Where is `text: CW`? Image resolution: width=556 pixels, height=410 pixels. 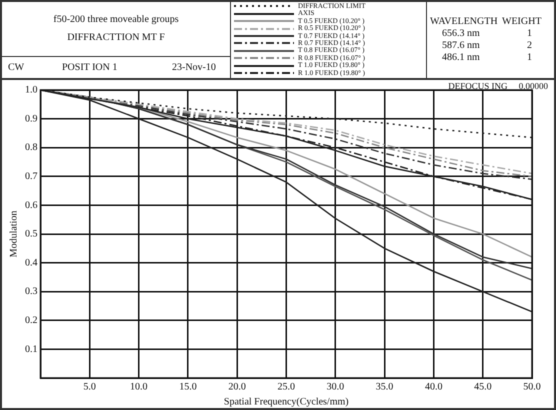
text: CW is located at coordinates (16, 67).